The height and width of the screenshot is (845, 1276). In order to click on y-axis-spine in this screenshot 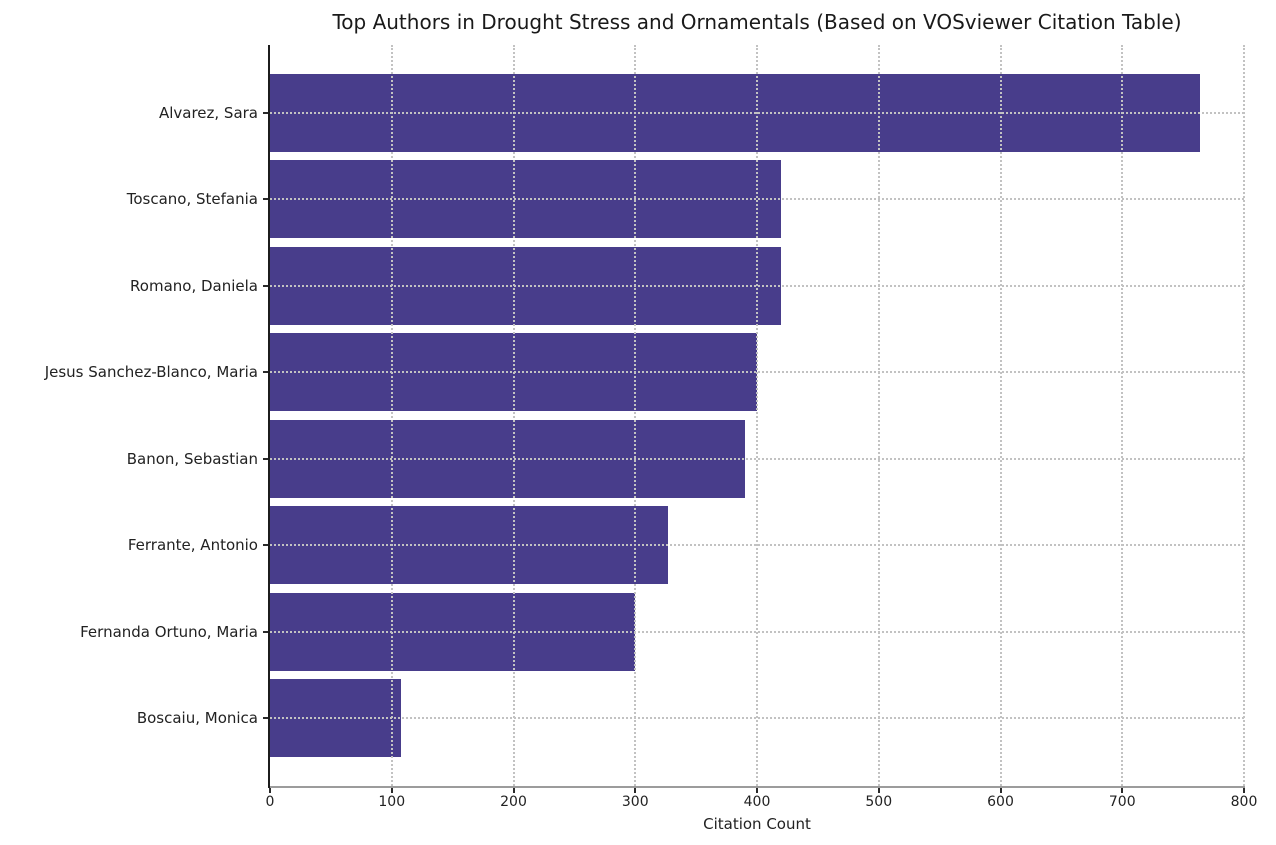, I will do `click(269, 416)`.